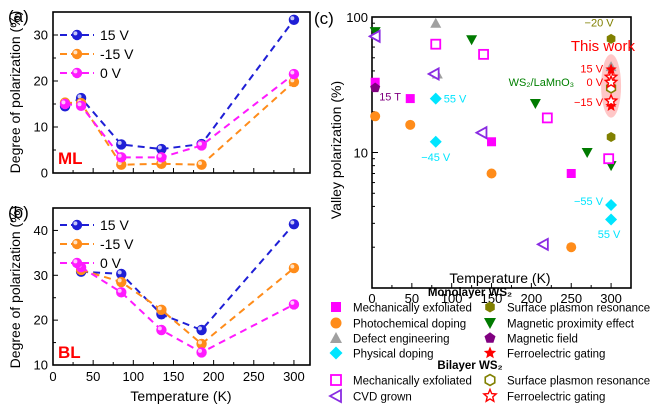  What do you see at coordinates (41, 230) in the screenshot?
I see `y-tick-label: 40` at bounding box center [41, 230].